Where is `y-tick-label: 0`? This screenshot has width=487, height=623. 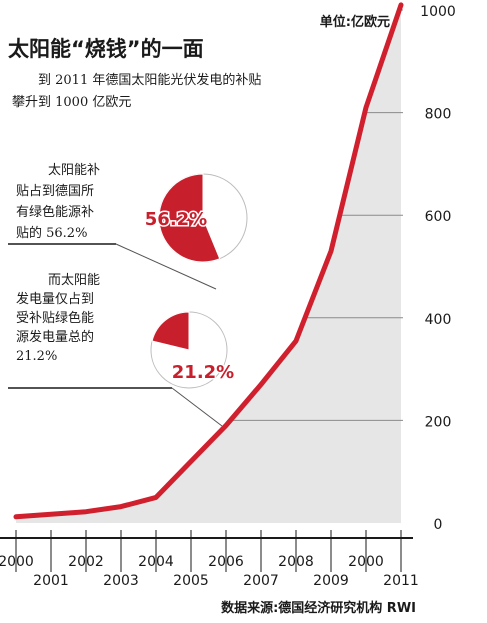 y-tick-label: 0 is located at coordinates (438, 525).